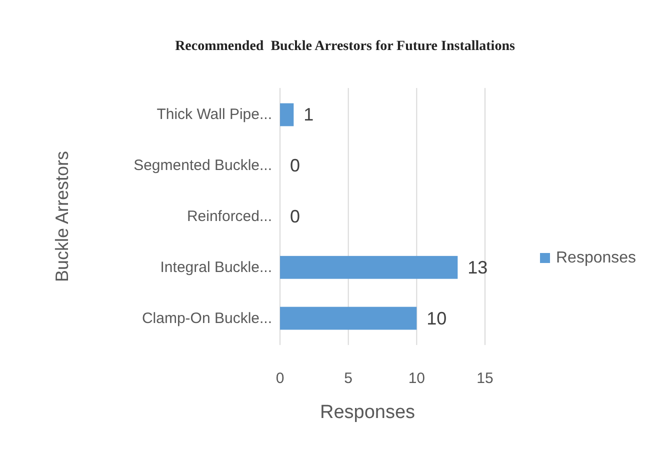 The height and width of the screenshot is (450, 671). Describe the element at coordinates (485, 378) in the screenshot. I see `x-tick-label: 15` at that location.